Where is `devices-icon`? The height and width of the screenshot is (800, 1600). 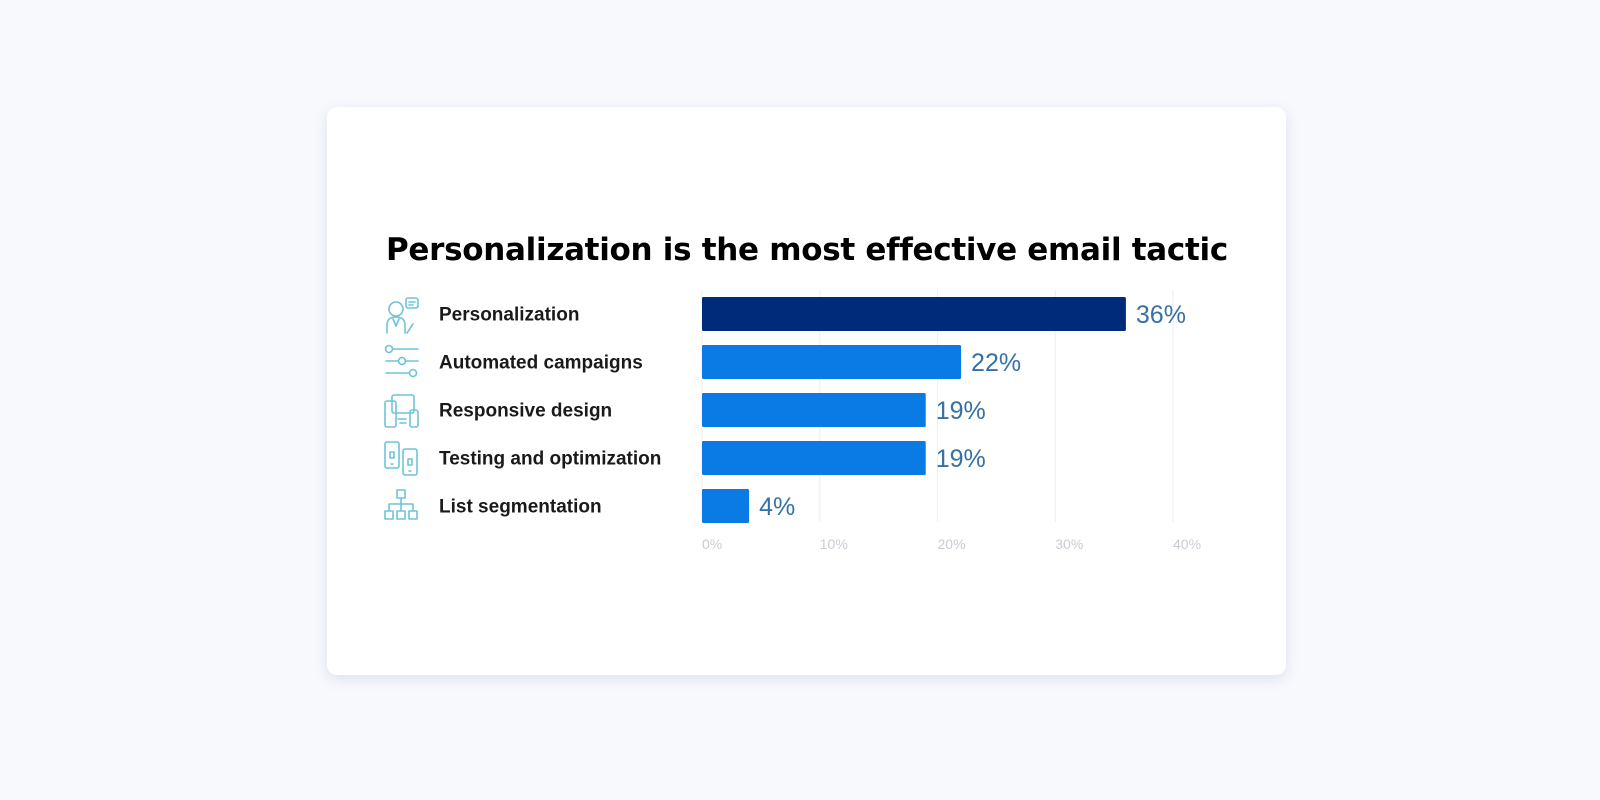 devices-icon is located at coordinates (401, 411).